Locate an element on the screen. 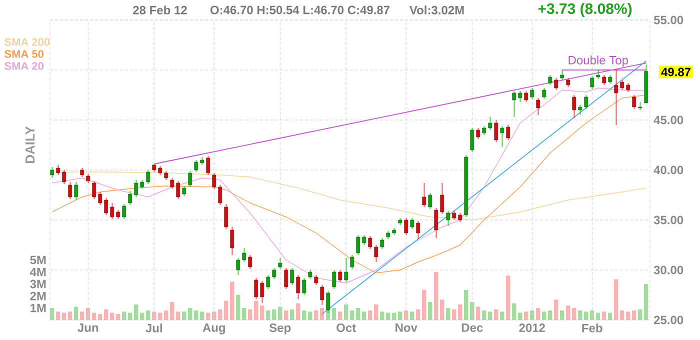 The image size is (700, 340). x-tick-label: Nov is located at coordinates (407, 328).